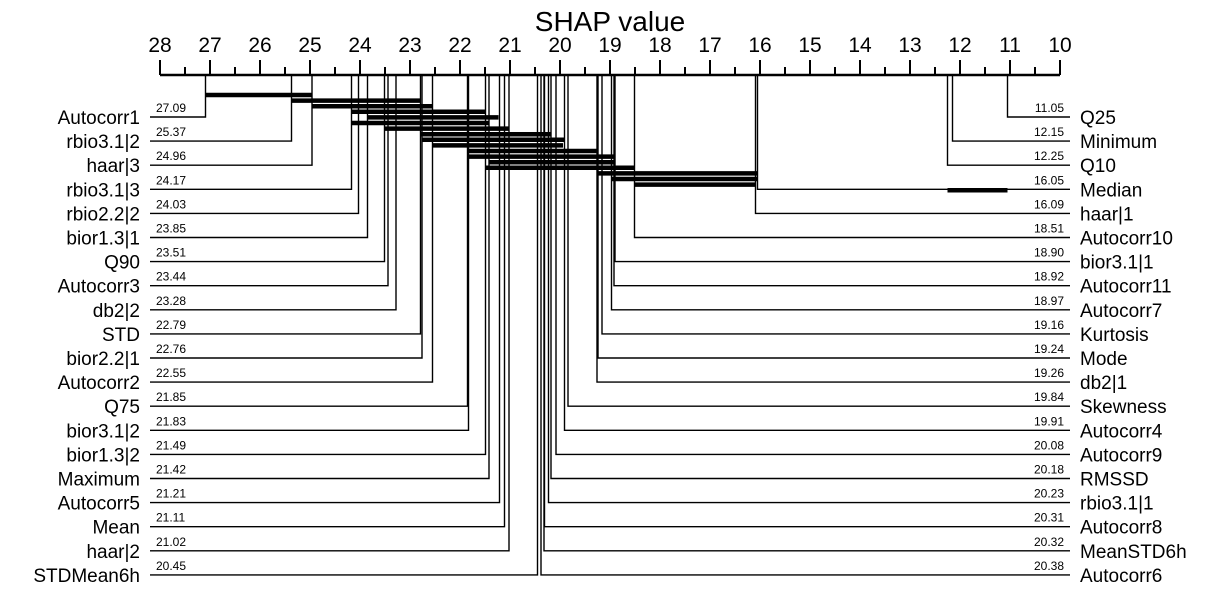 Image resolution: width=1220 pixels, height=606 pixels. I want to click on tick-label: 26, so click(259, 45).